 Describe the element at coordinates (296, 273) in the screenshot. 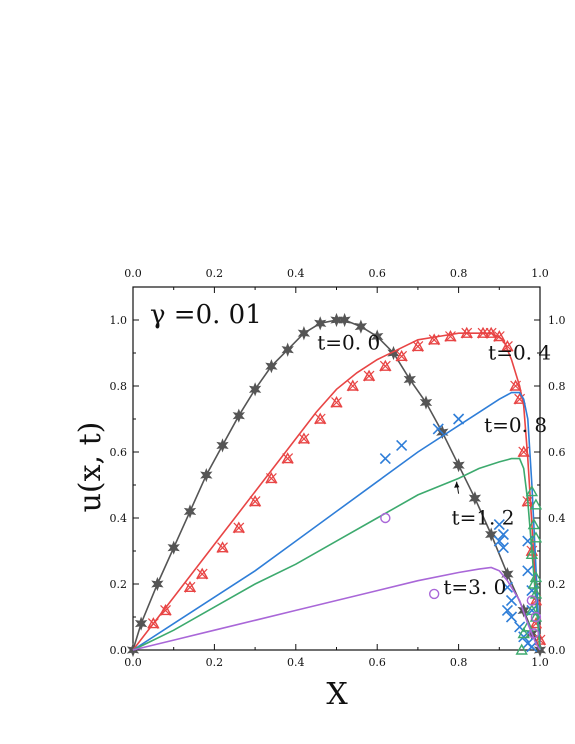

I see `x-tick-label-top: 0.4` at that location.